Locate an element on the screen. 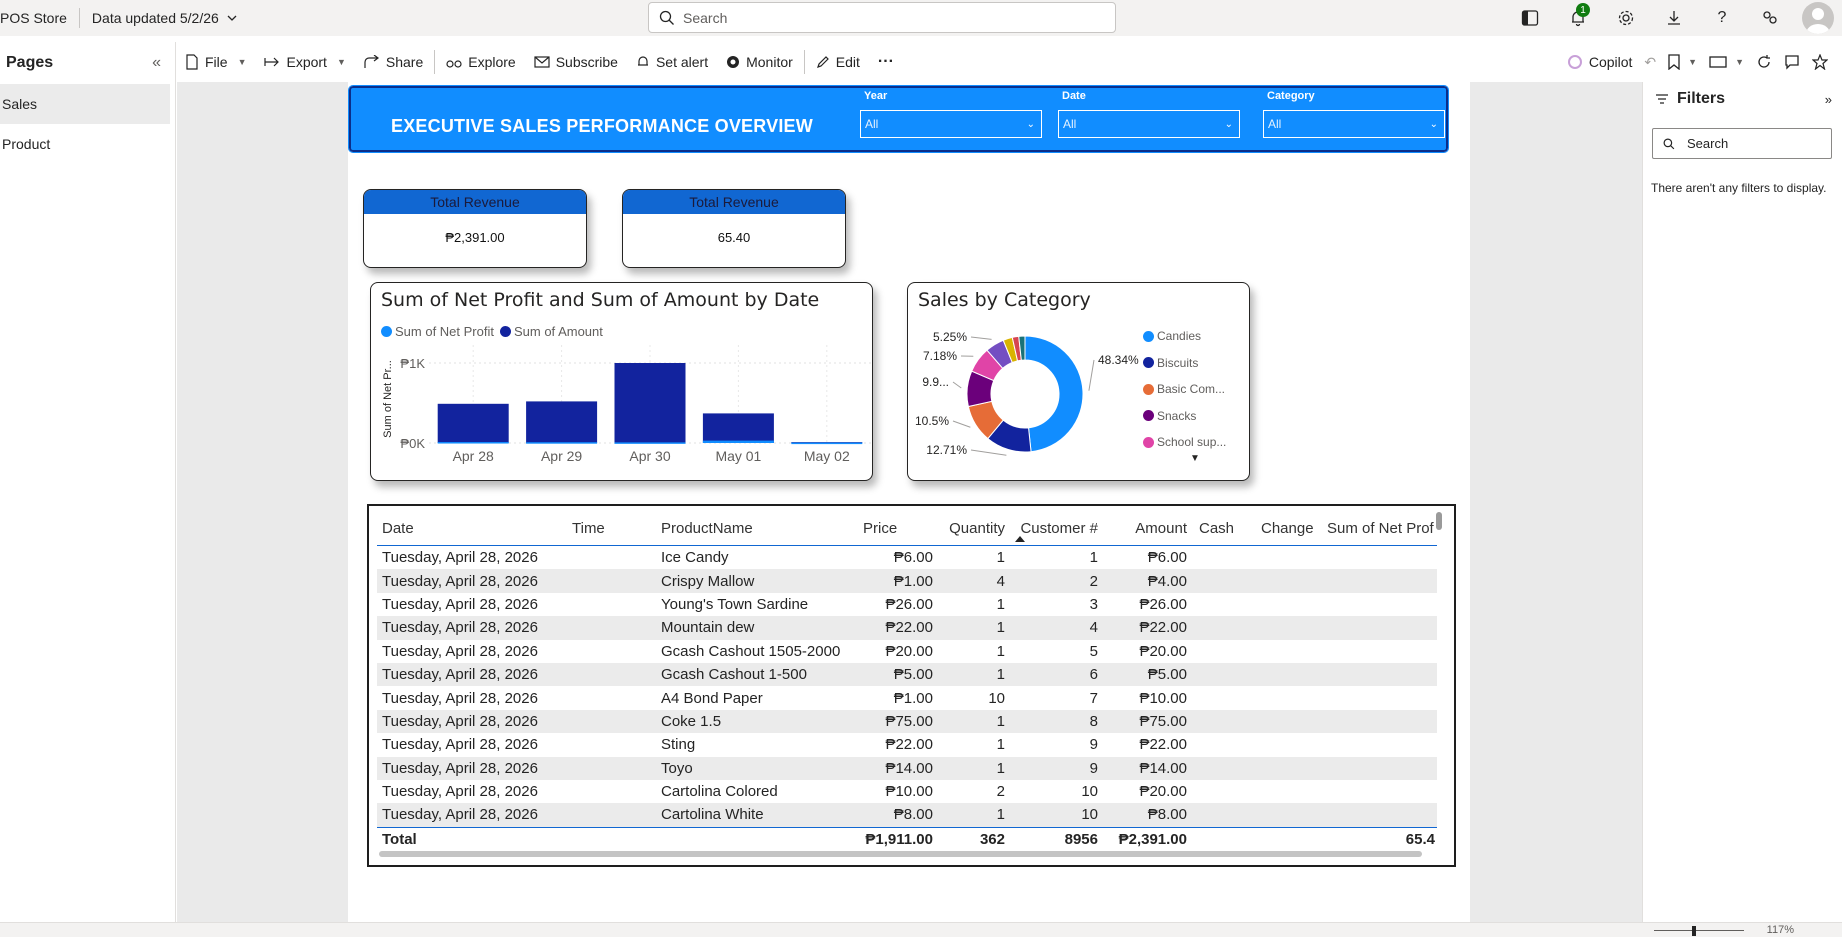  date-slicer: Date All ⌄ is located at coordinates (1149, 114).